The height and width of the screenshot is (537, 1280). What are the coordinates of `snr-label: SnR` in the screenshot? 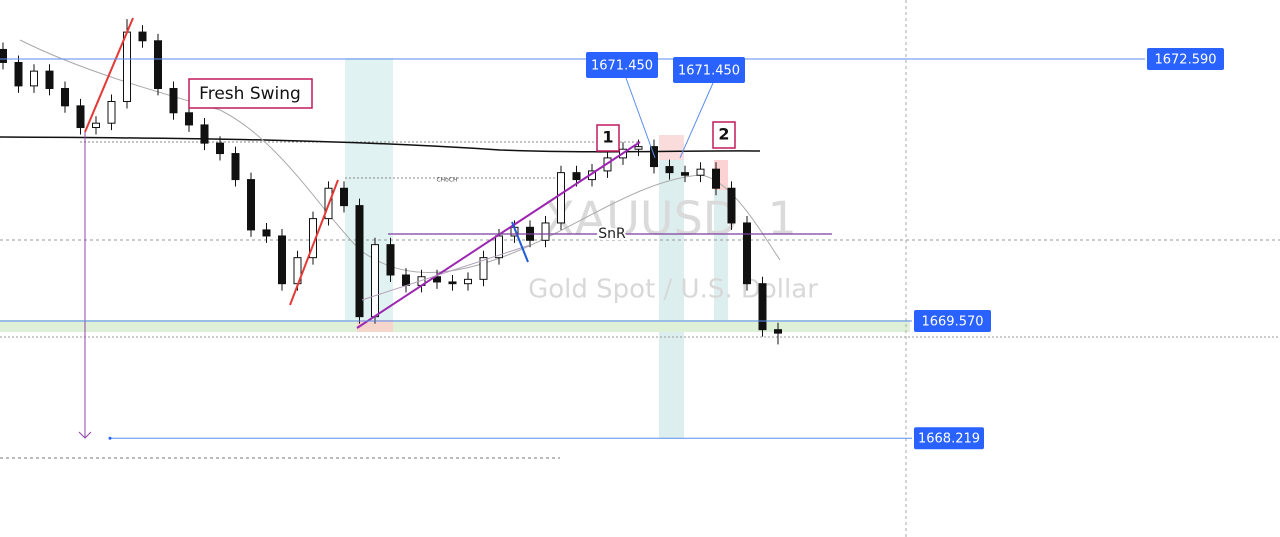 It's located at (612, 234).